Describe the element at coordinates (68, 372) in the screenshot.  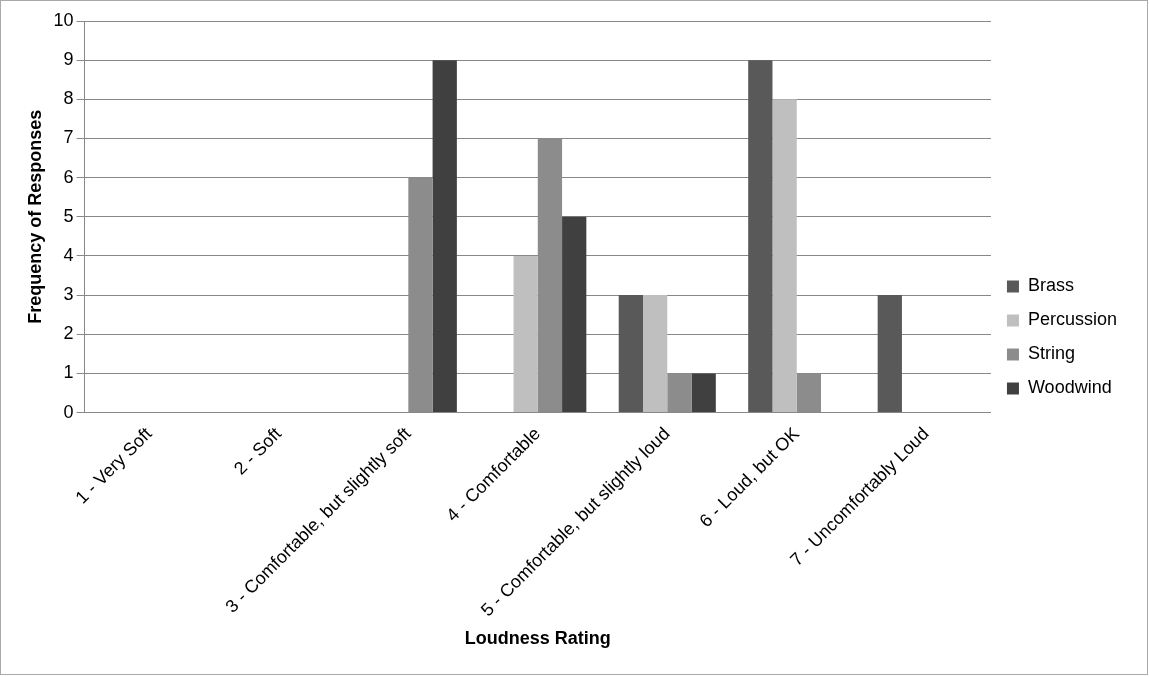
I see `y-tick-label: 1` at that location.